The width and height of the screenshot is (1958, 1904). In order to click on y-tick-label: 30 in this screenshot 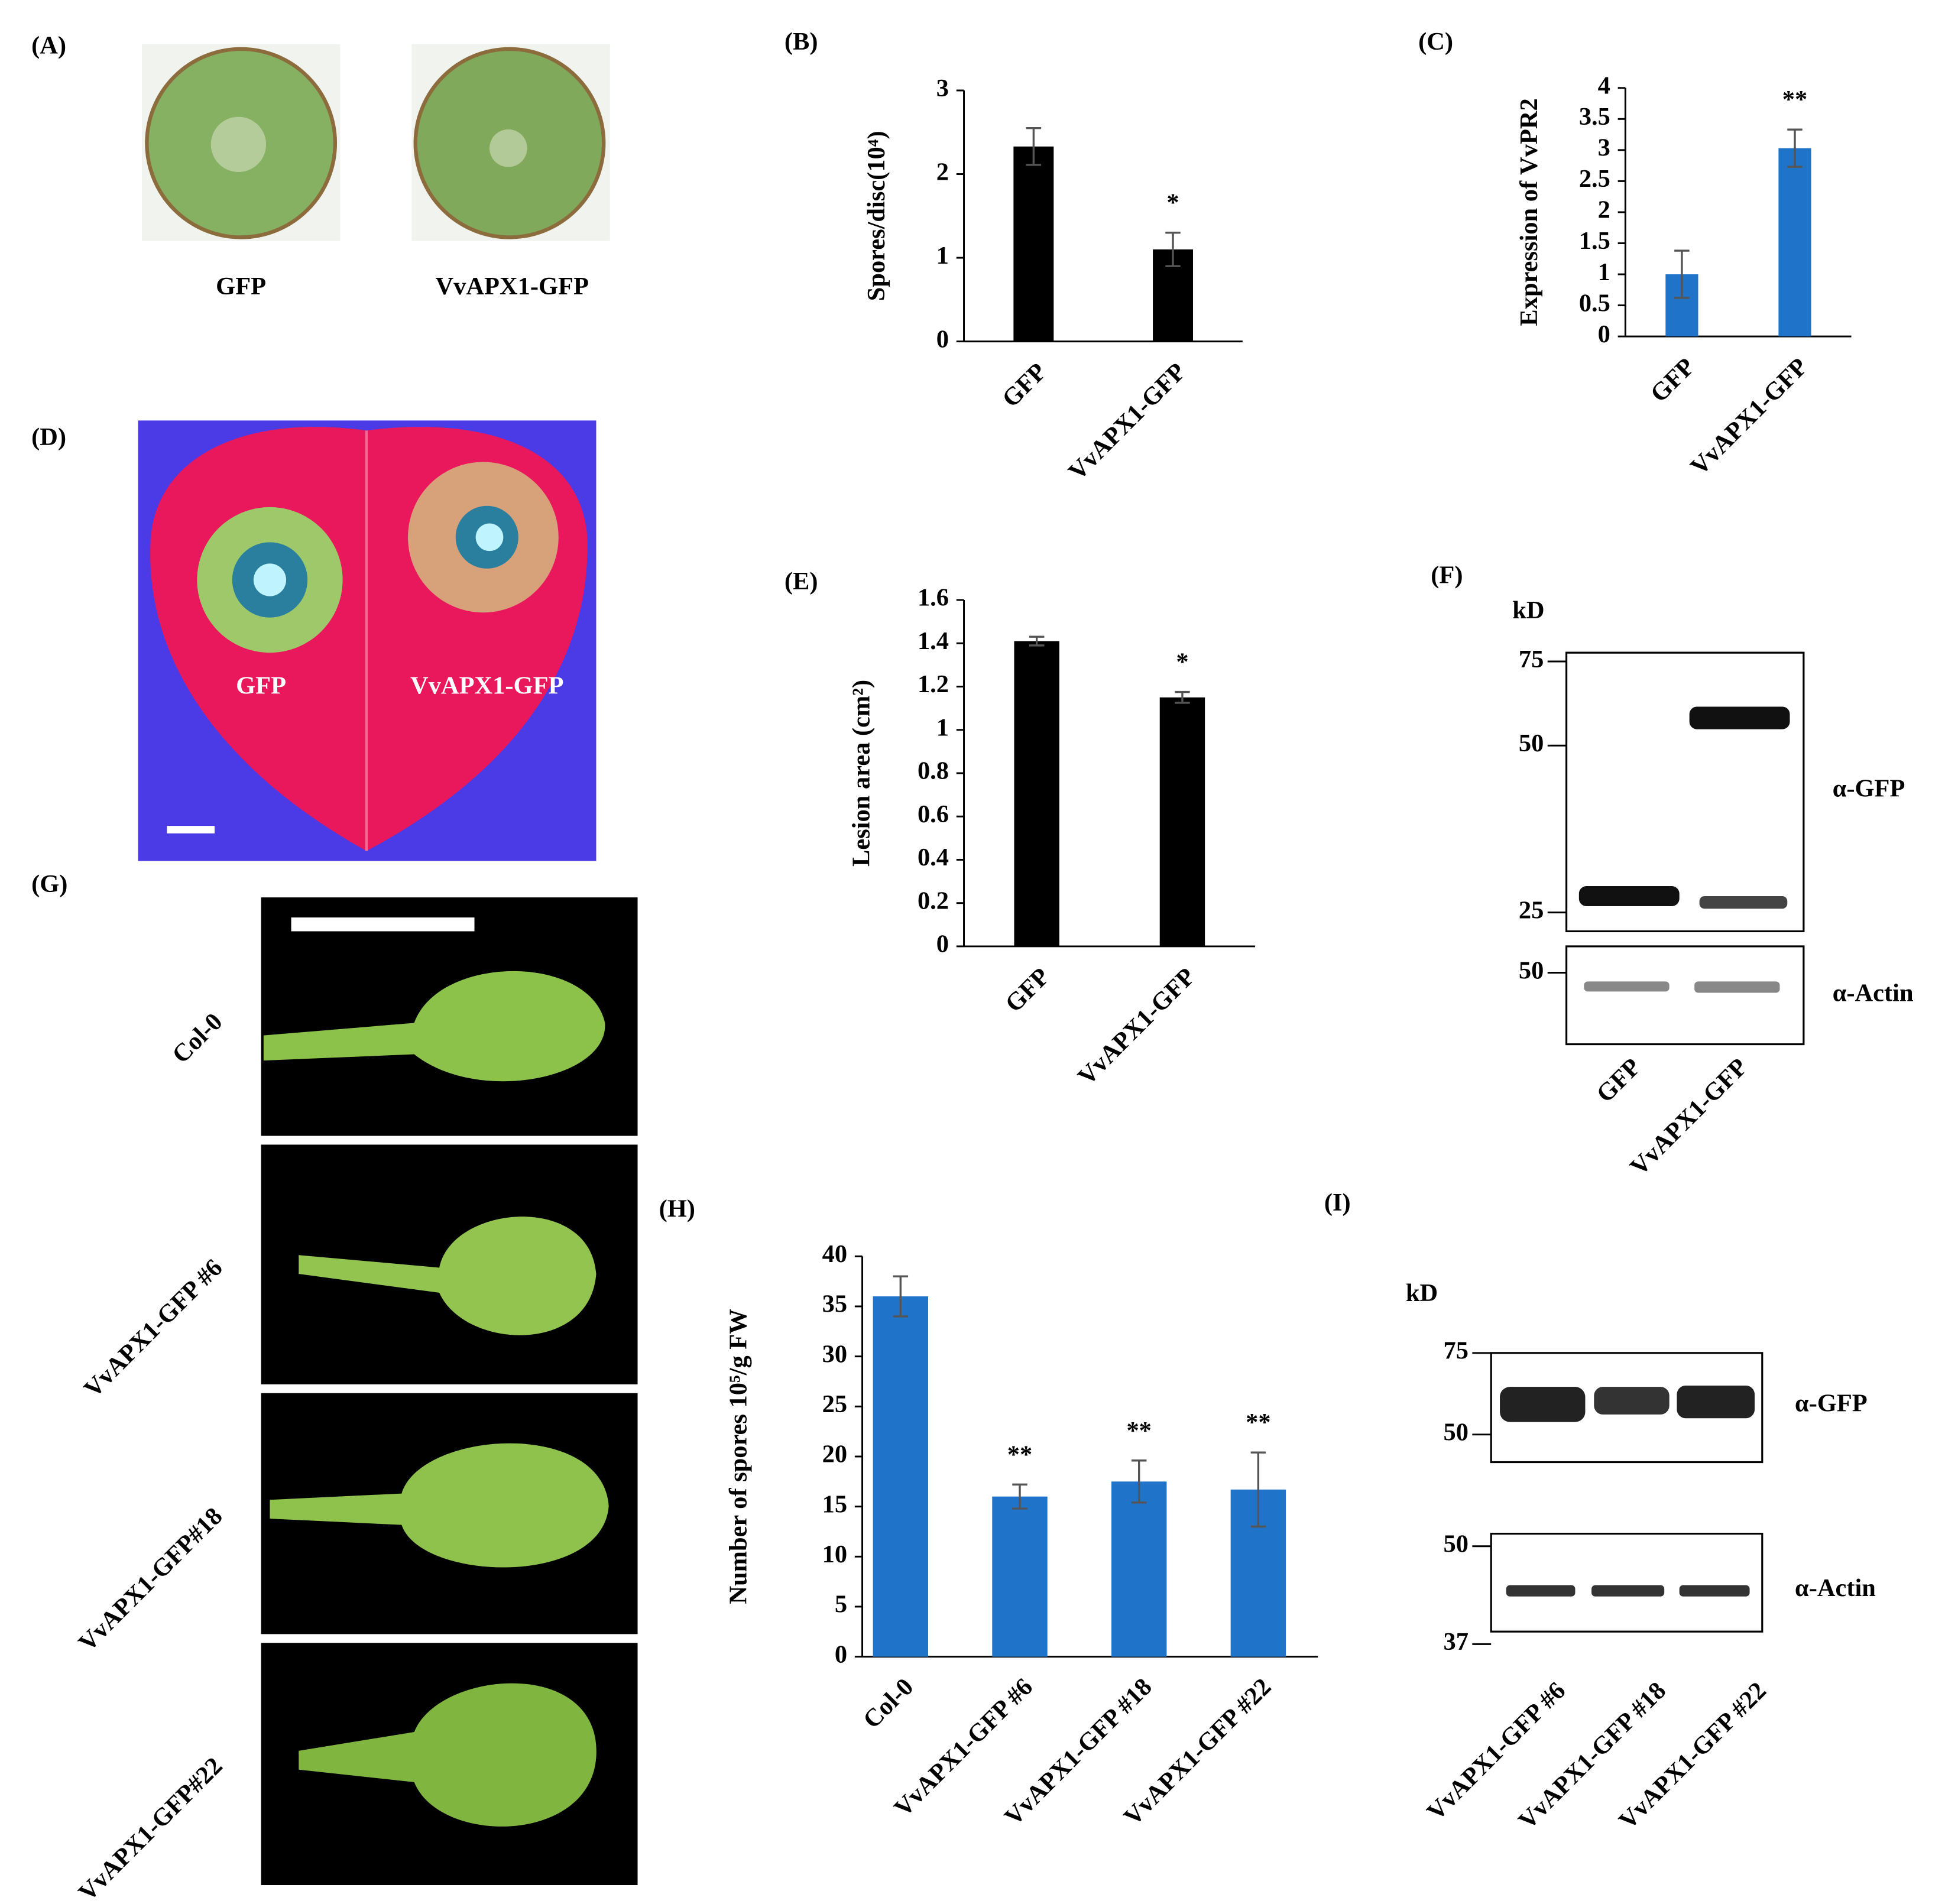, I will do `click(834, 1354)`.